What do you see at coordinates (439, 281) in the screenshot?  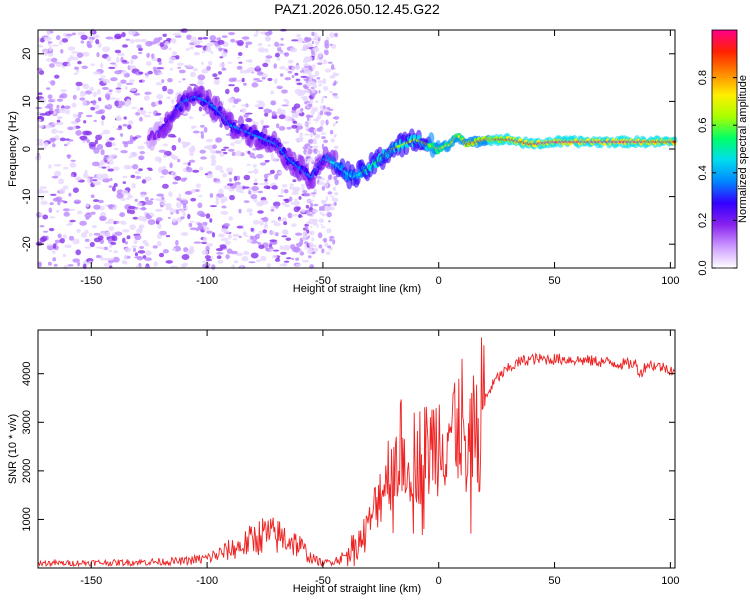 I see `x-tick-label: 0` at bounding box center [439, 281].